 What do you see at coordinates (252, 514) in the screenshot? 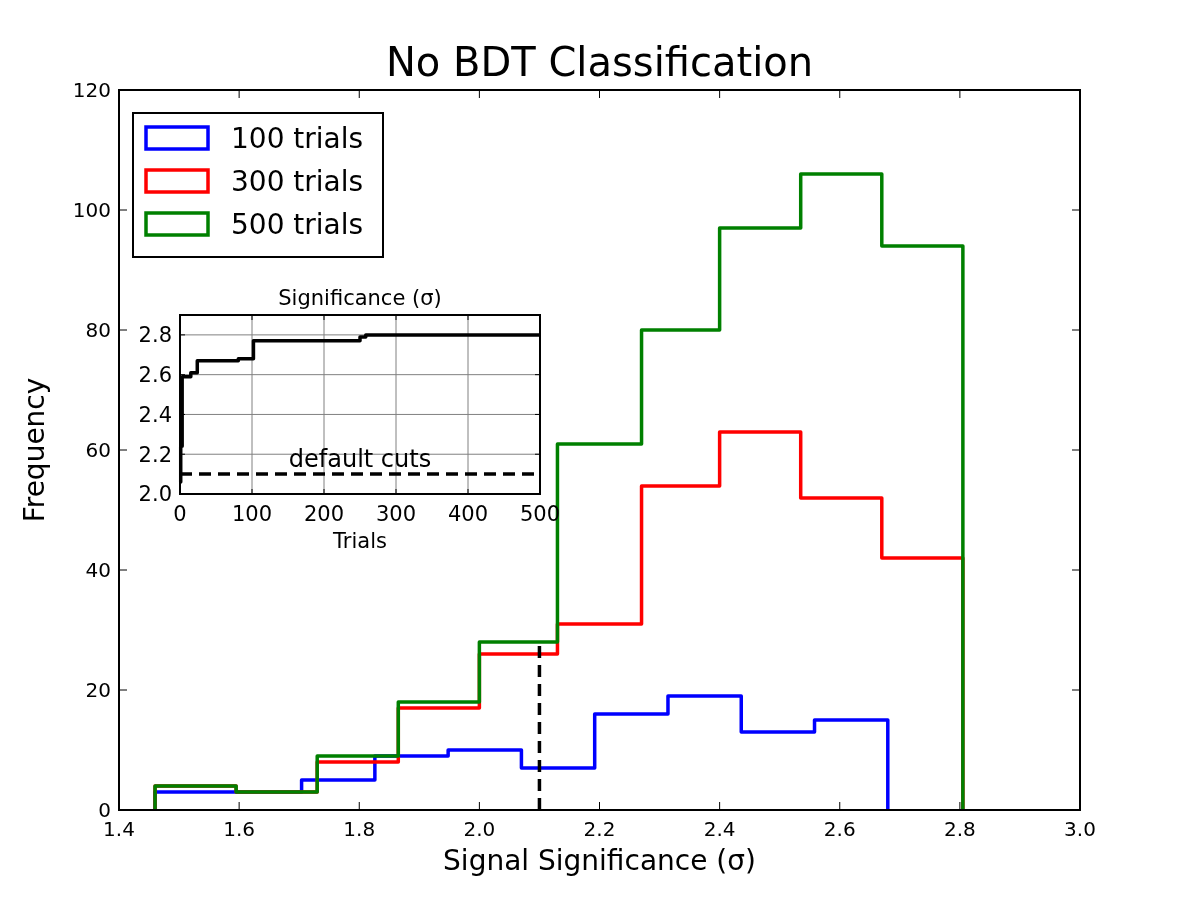
I see `x-tick-label: 100` at bounding box center [252, 514].